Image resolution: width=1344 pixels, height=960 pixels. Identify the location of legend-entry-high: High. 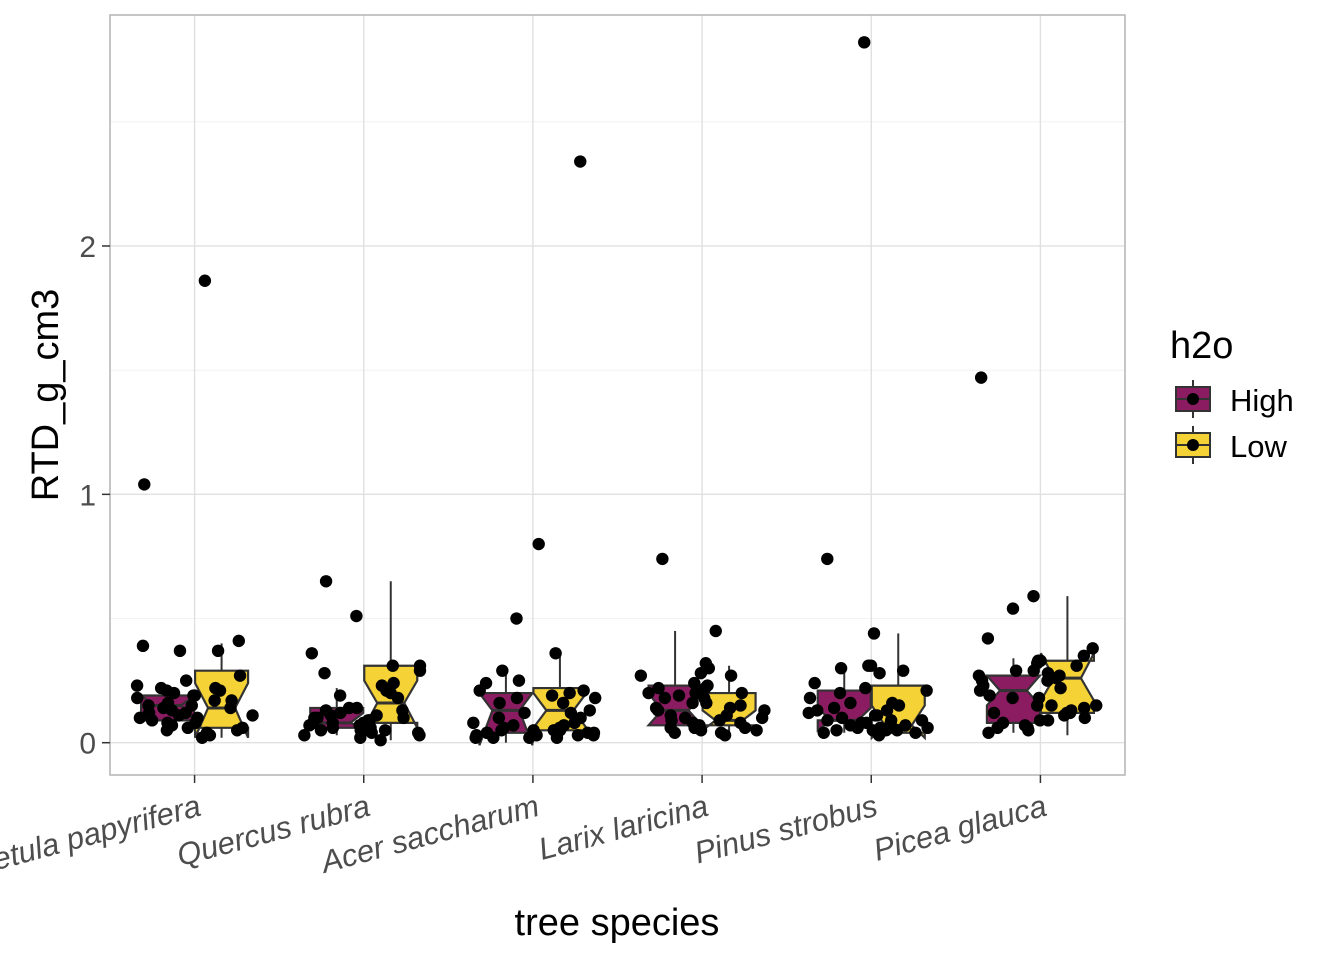
(1234, 399).